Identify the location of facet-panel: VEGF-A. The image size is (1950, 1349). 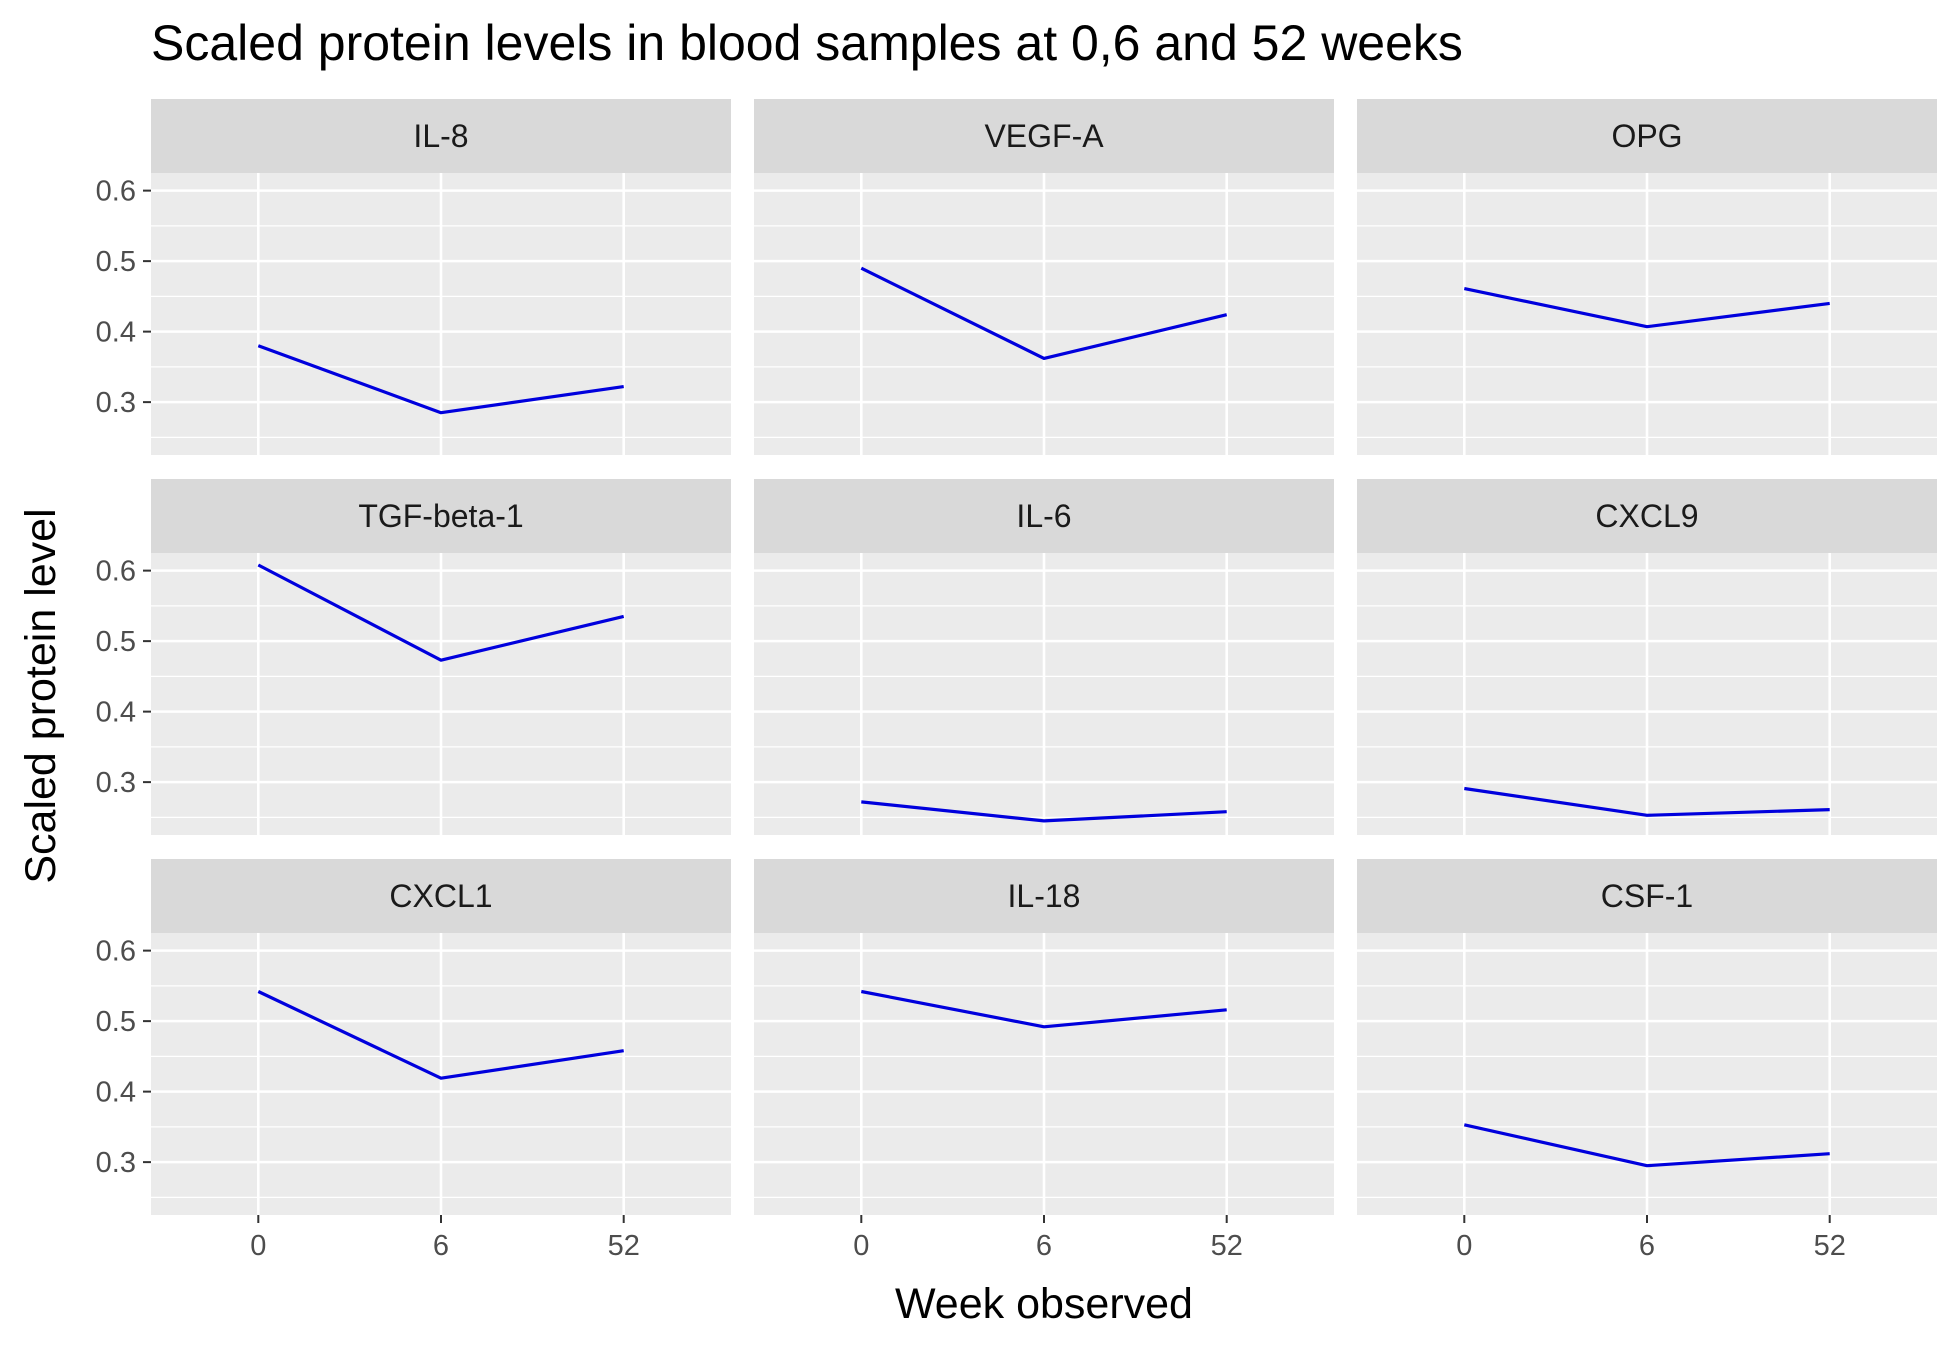
(1044, 277).